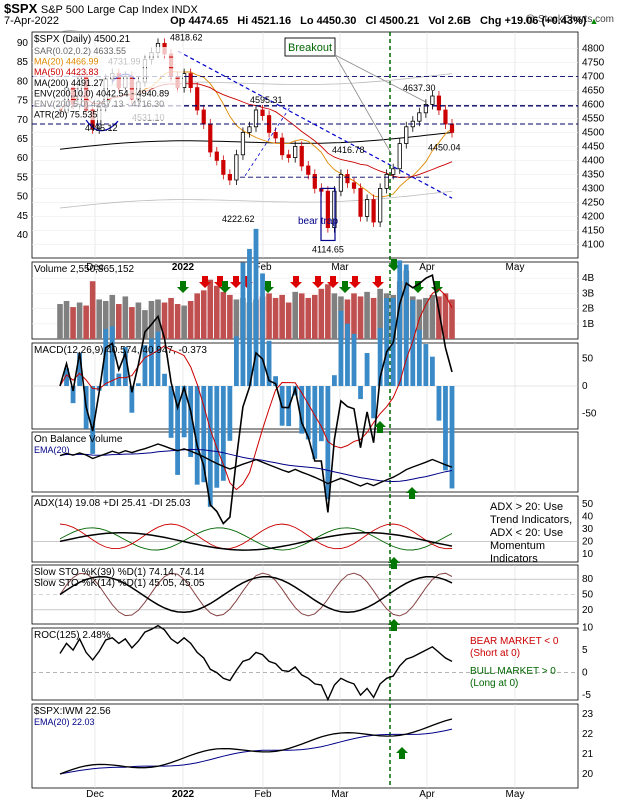  I want to click on ratio-y-tick: 22, so click(588, 734).